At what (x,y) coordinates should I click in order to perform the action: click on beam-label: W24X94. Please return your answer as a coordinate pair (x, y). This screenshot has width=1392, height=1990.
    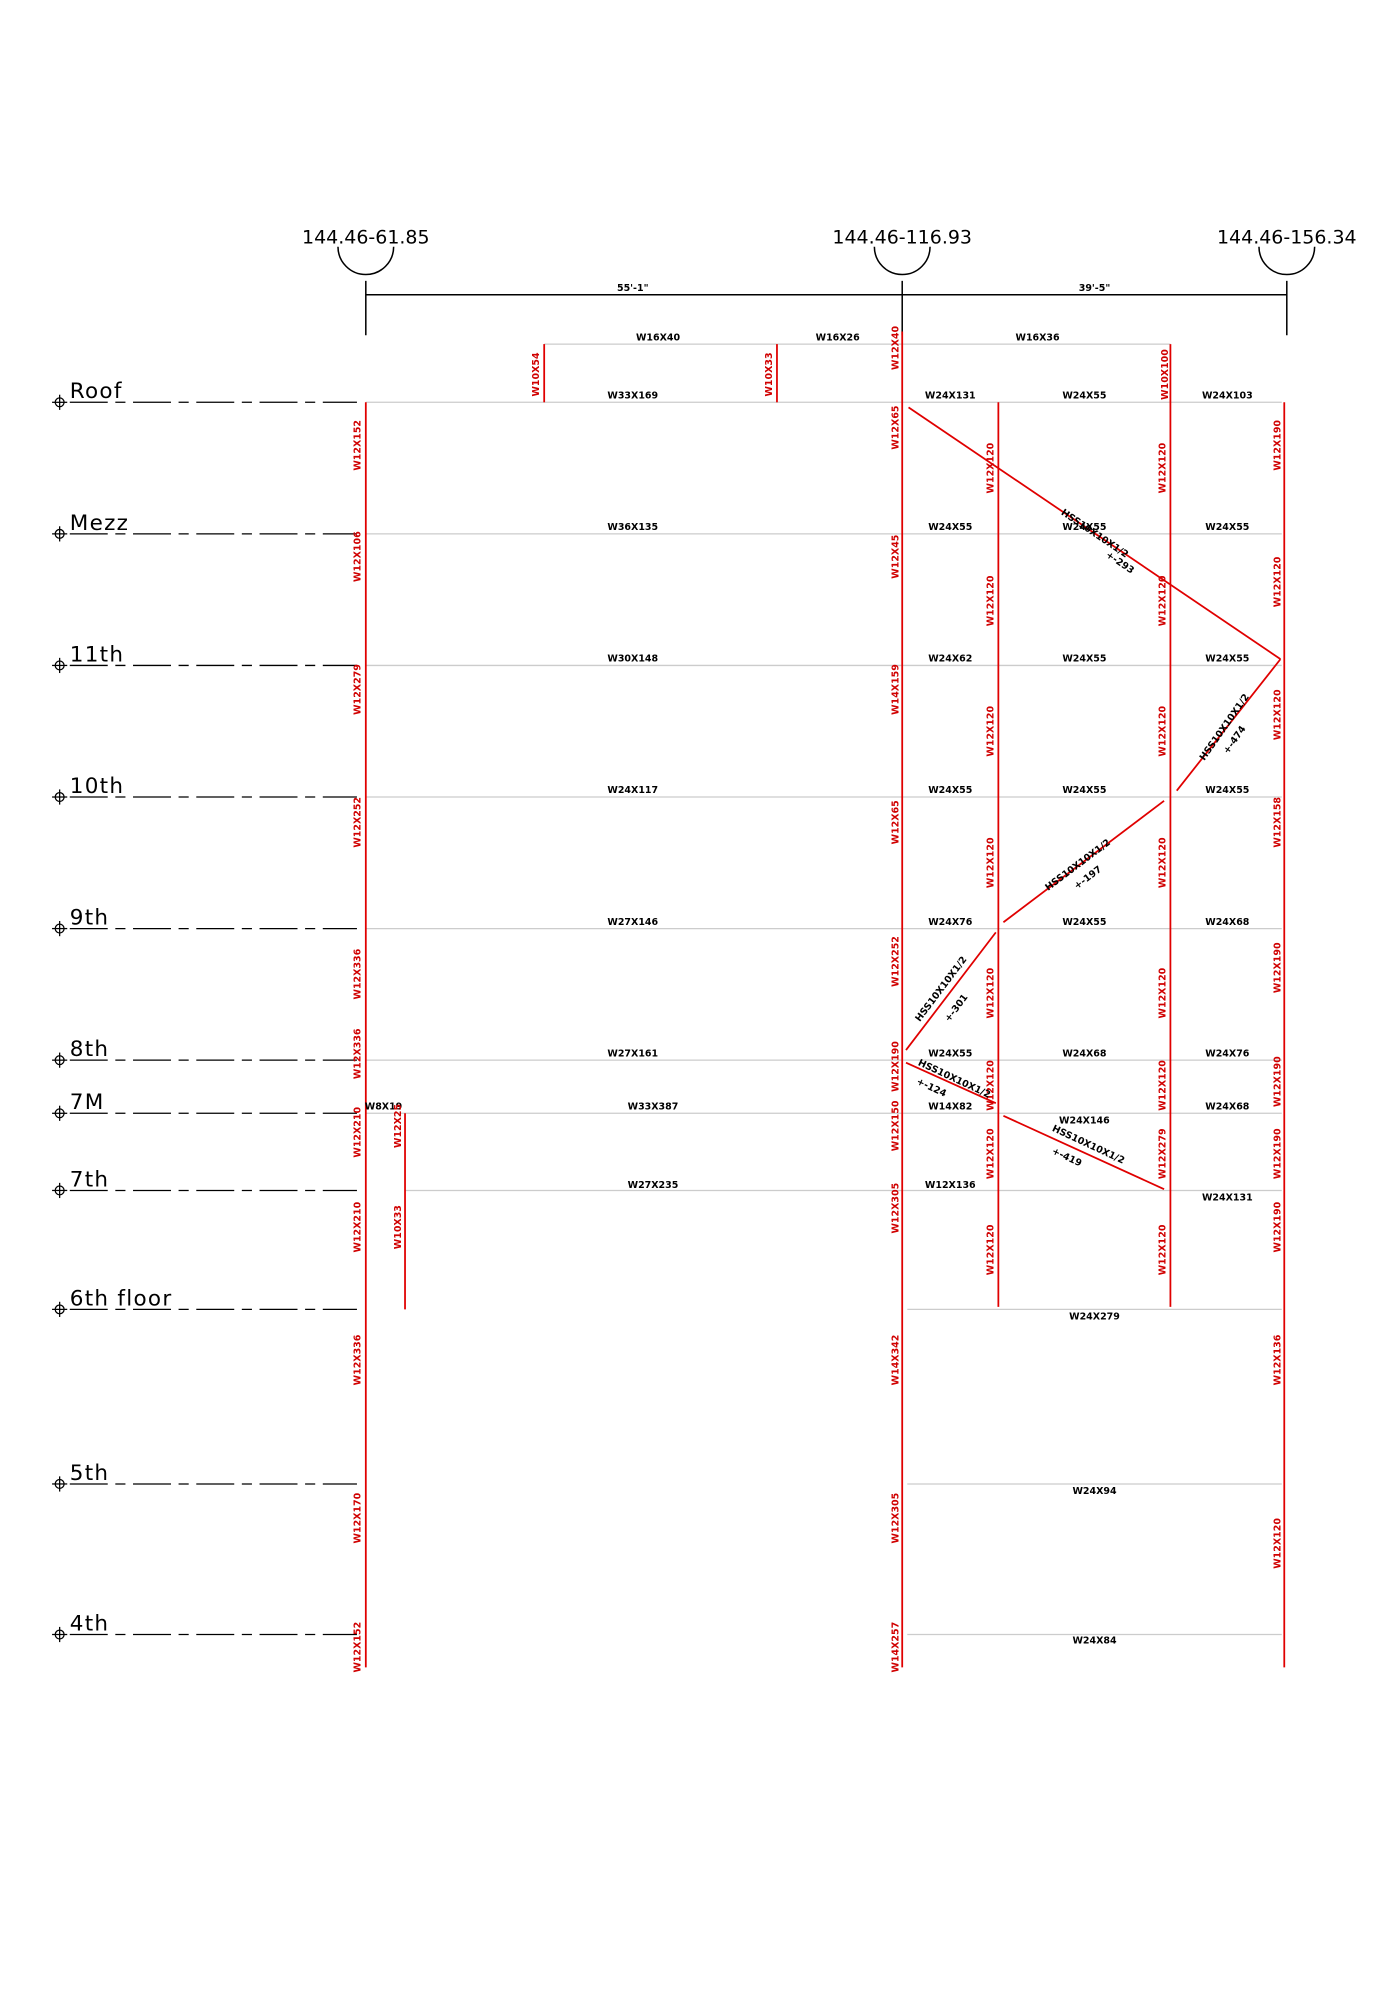
    Looking at the image, I should click on (1094, 1491).